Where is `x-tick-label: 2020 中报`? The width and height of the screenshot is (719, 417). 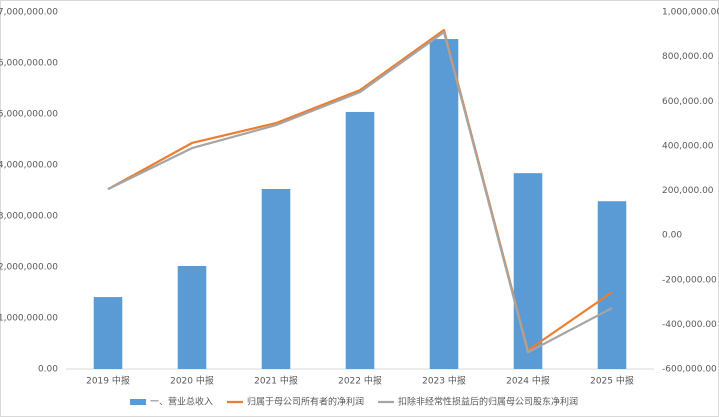 x-tick-label: 2020 中报 is located at coordinates (192, 381).